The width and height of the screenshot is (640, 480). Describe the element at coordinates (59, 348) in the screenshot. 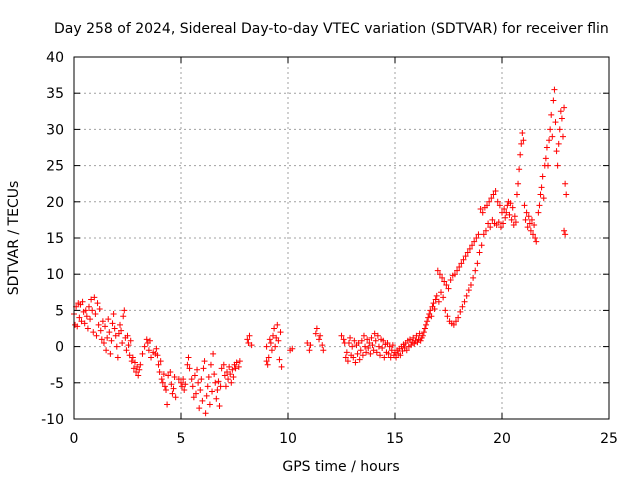

I see `y-tick-label: 0` at that location.